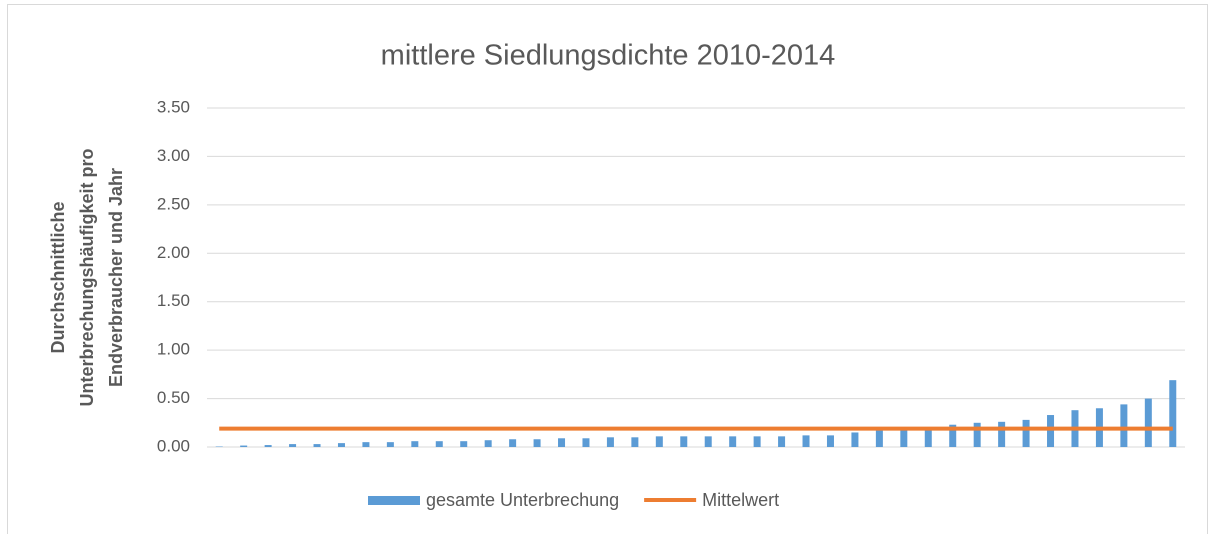  I want to click on legend-label: gesamte Unterbrechung, so click(522, 500).